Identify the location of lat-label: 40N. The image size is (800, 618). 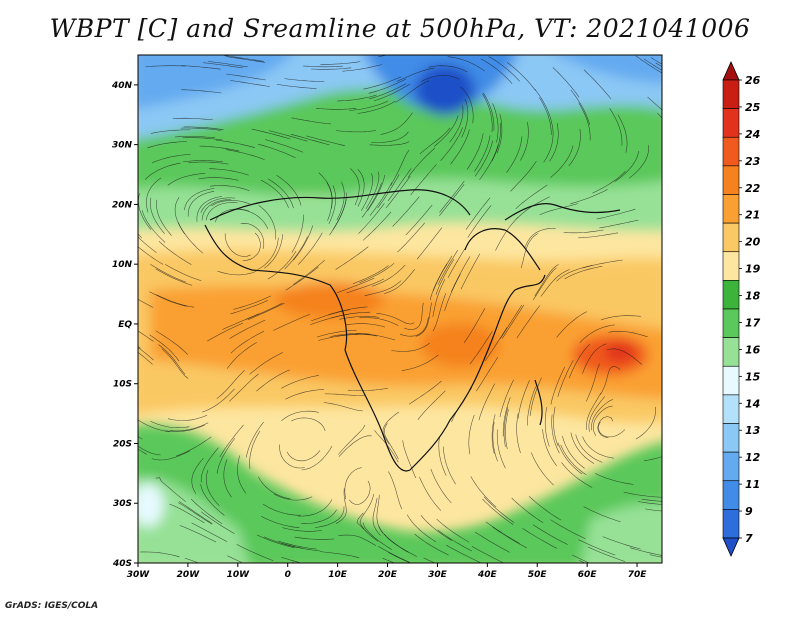
(122, 86).